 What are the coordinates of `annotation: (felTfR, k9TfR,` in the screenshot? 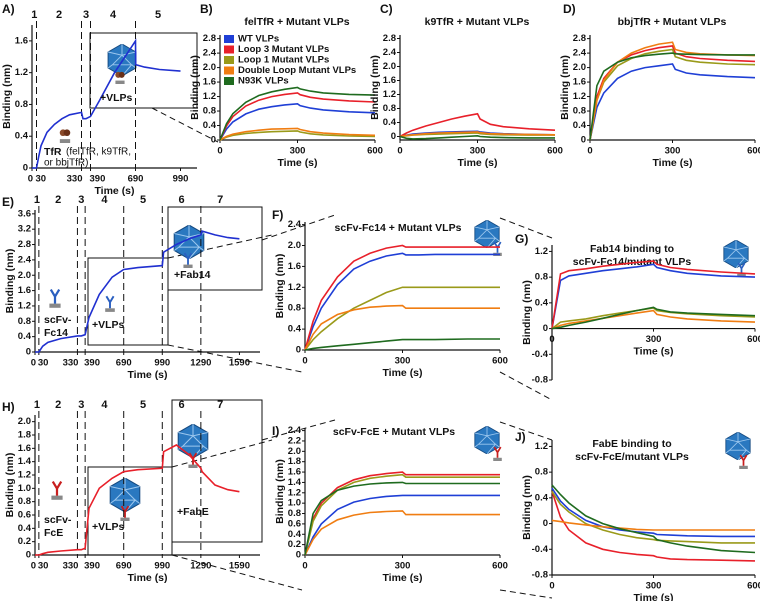 It's located at (98, 152).